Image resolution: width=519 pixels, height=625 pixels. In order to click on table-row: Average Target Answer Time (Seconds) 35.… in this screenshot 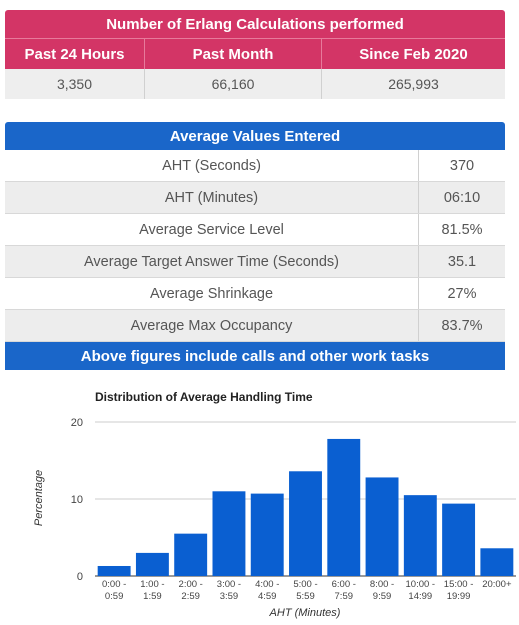, I will do `click(255, 261)`.